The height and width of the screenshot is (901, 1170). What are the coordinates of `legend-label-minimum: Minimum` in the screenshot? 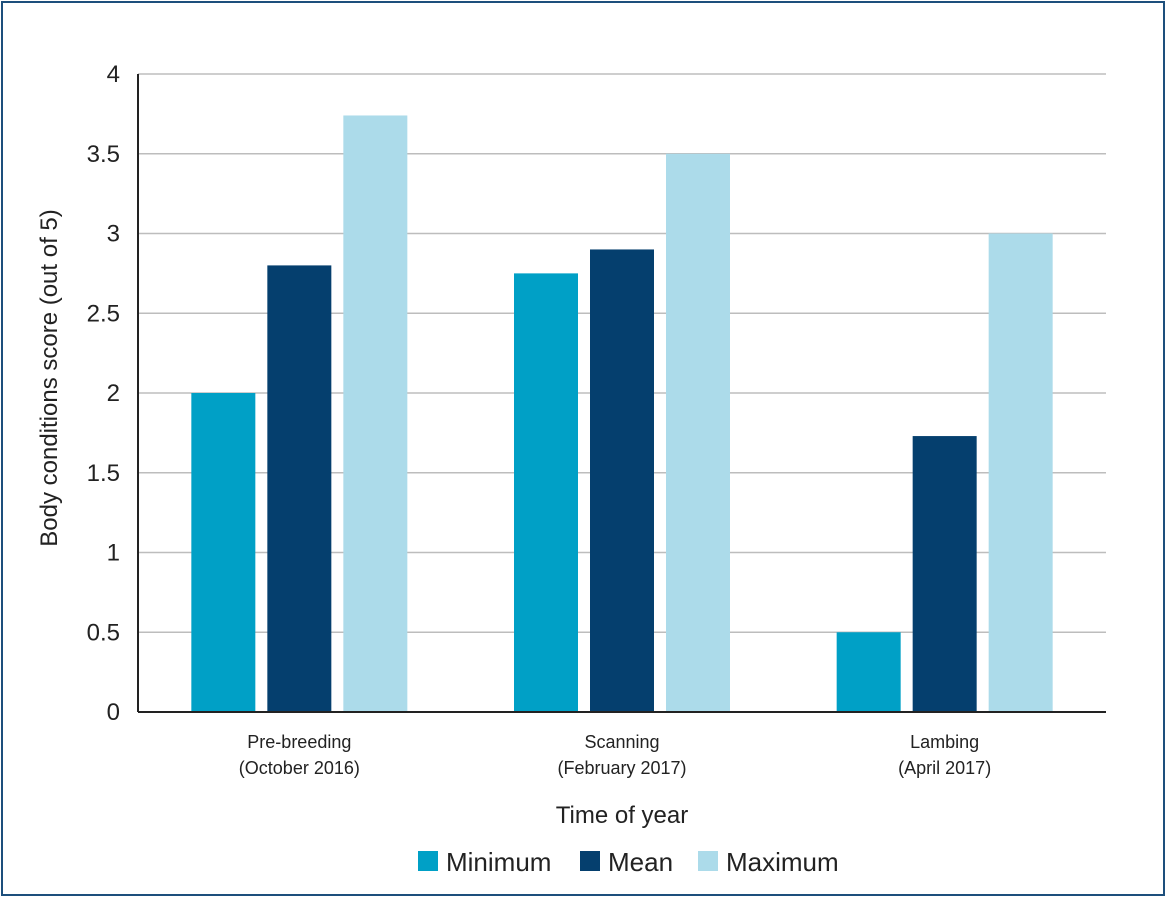 It's located at (498, 862).